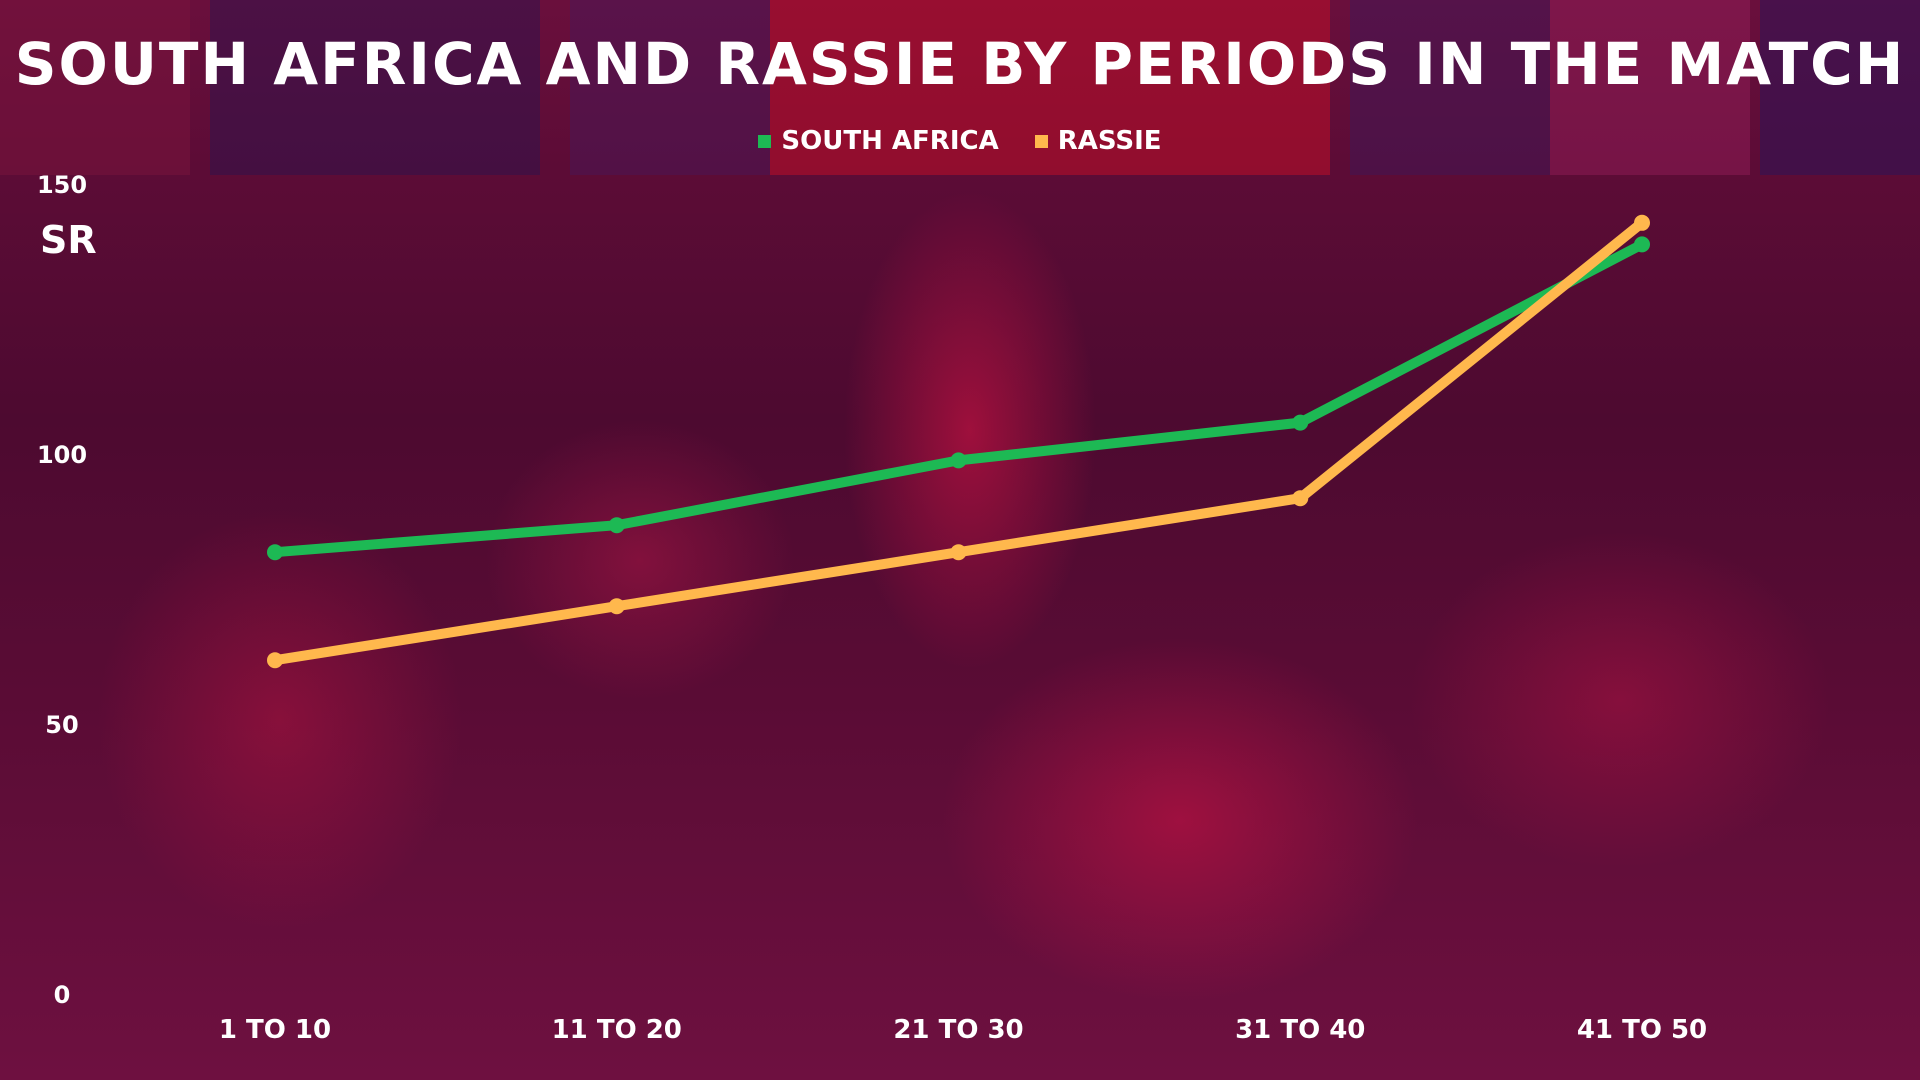 This screenshot has width=1920, height=1080. What do you see at coordinates (890, 141) in the screenshot?
I see `legend-label-south-africa: SOUTH AFRICA` at bounding box center [890, 141].